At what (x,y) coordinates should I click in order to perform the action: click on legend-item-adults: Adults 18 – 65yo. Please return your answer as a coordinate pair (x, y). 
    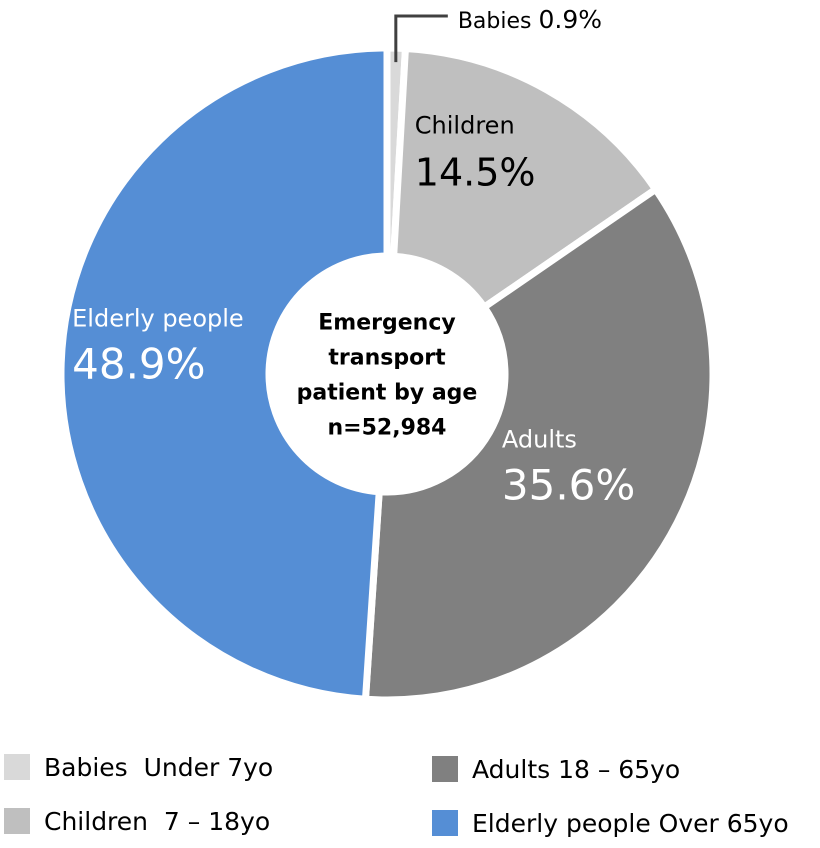
    Looking at the image, I should click on (556, 769).